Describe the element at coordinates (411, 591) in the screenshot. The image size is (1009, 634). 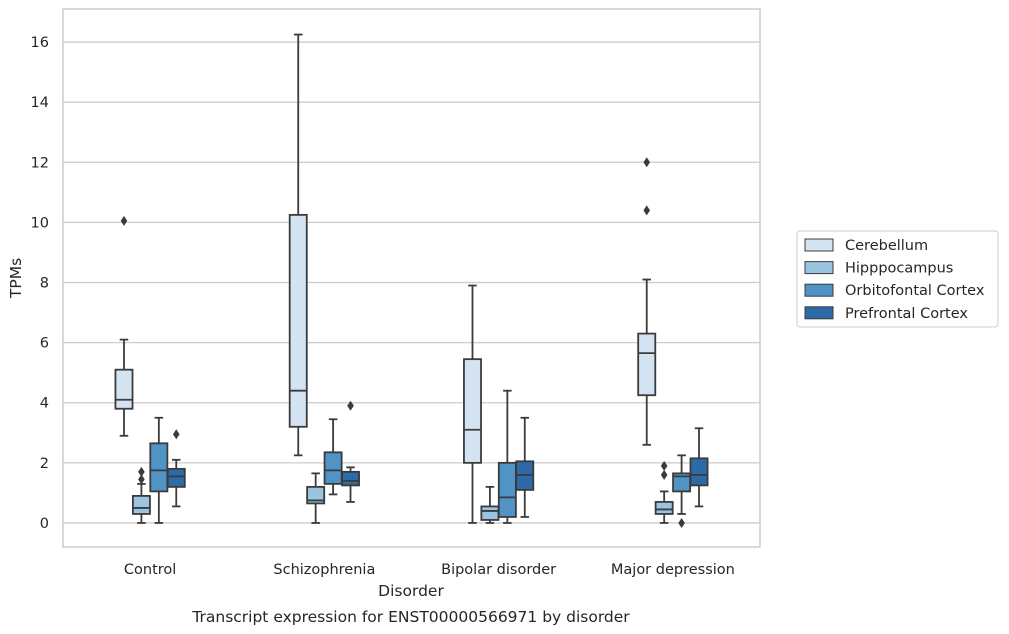
I see `x-axis-title: Disorder` at that location.